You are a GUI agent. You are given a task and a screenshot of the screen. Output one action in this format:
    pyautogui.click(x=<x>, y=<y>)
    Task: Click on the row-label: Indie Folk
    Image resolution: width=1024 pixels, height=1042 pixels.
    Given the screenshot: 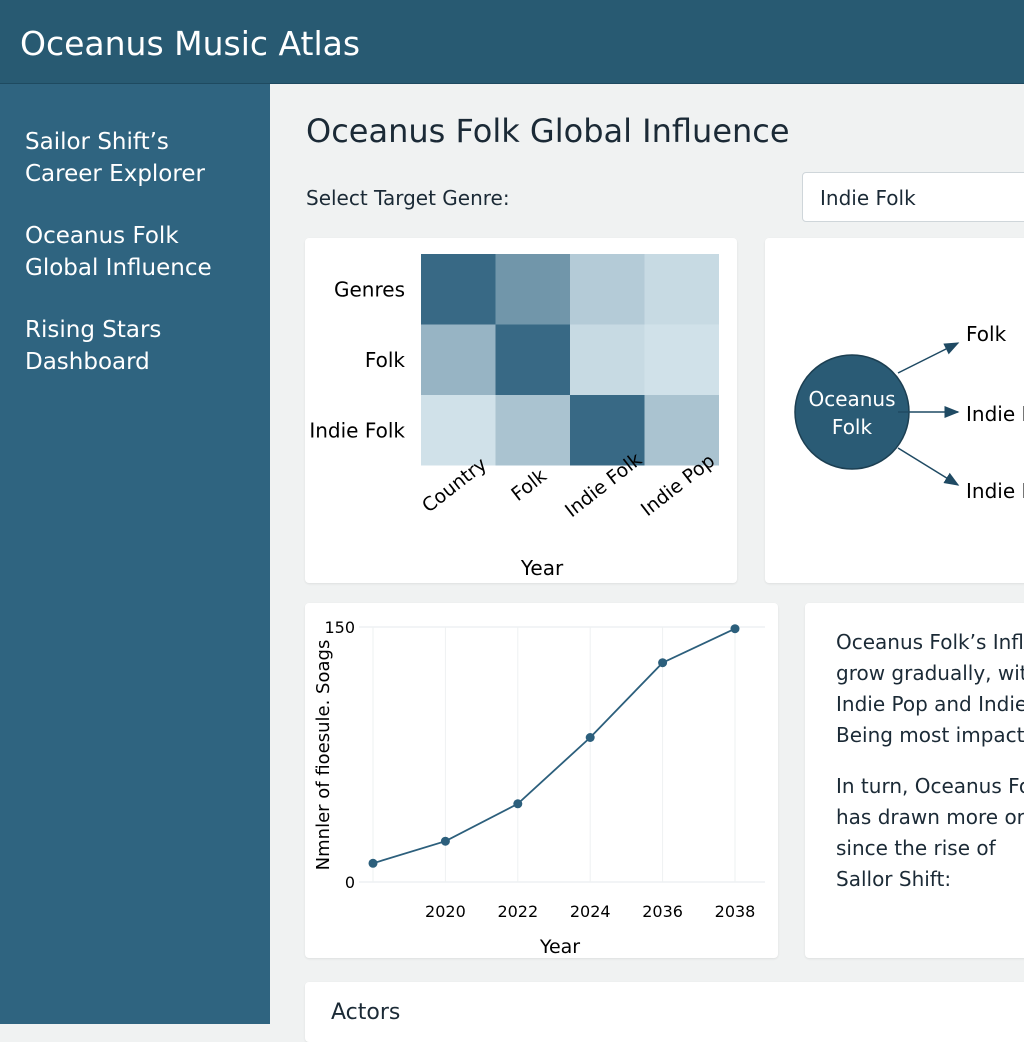 What is the action you would take?
    pyautogui.click(x=357, y=430)
    